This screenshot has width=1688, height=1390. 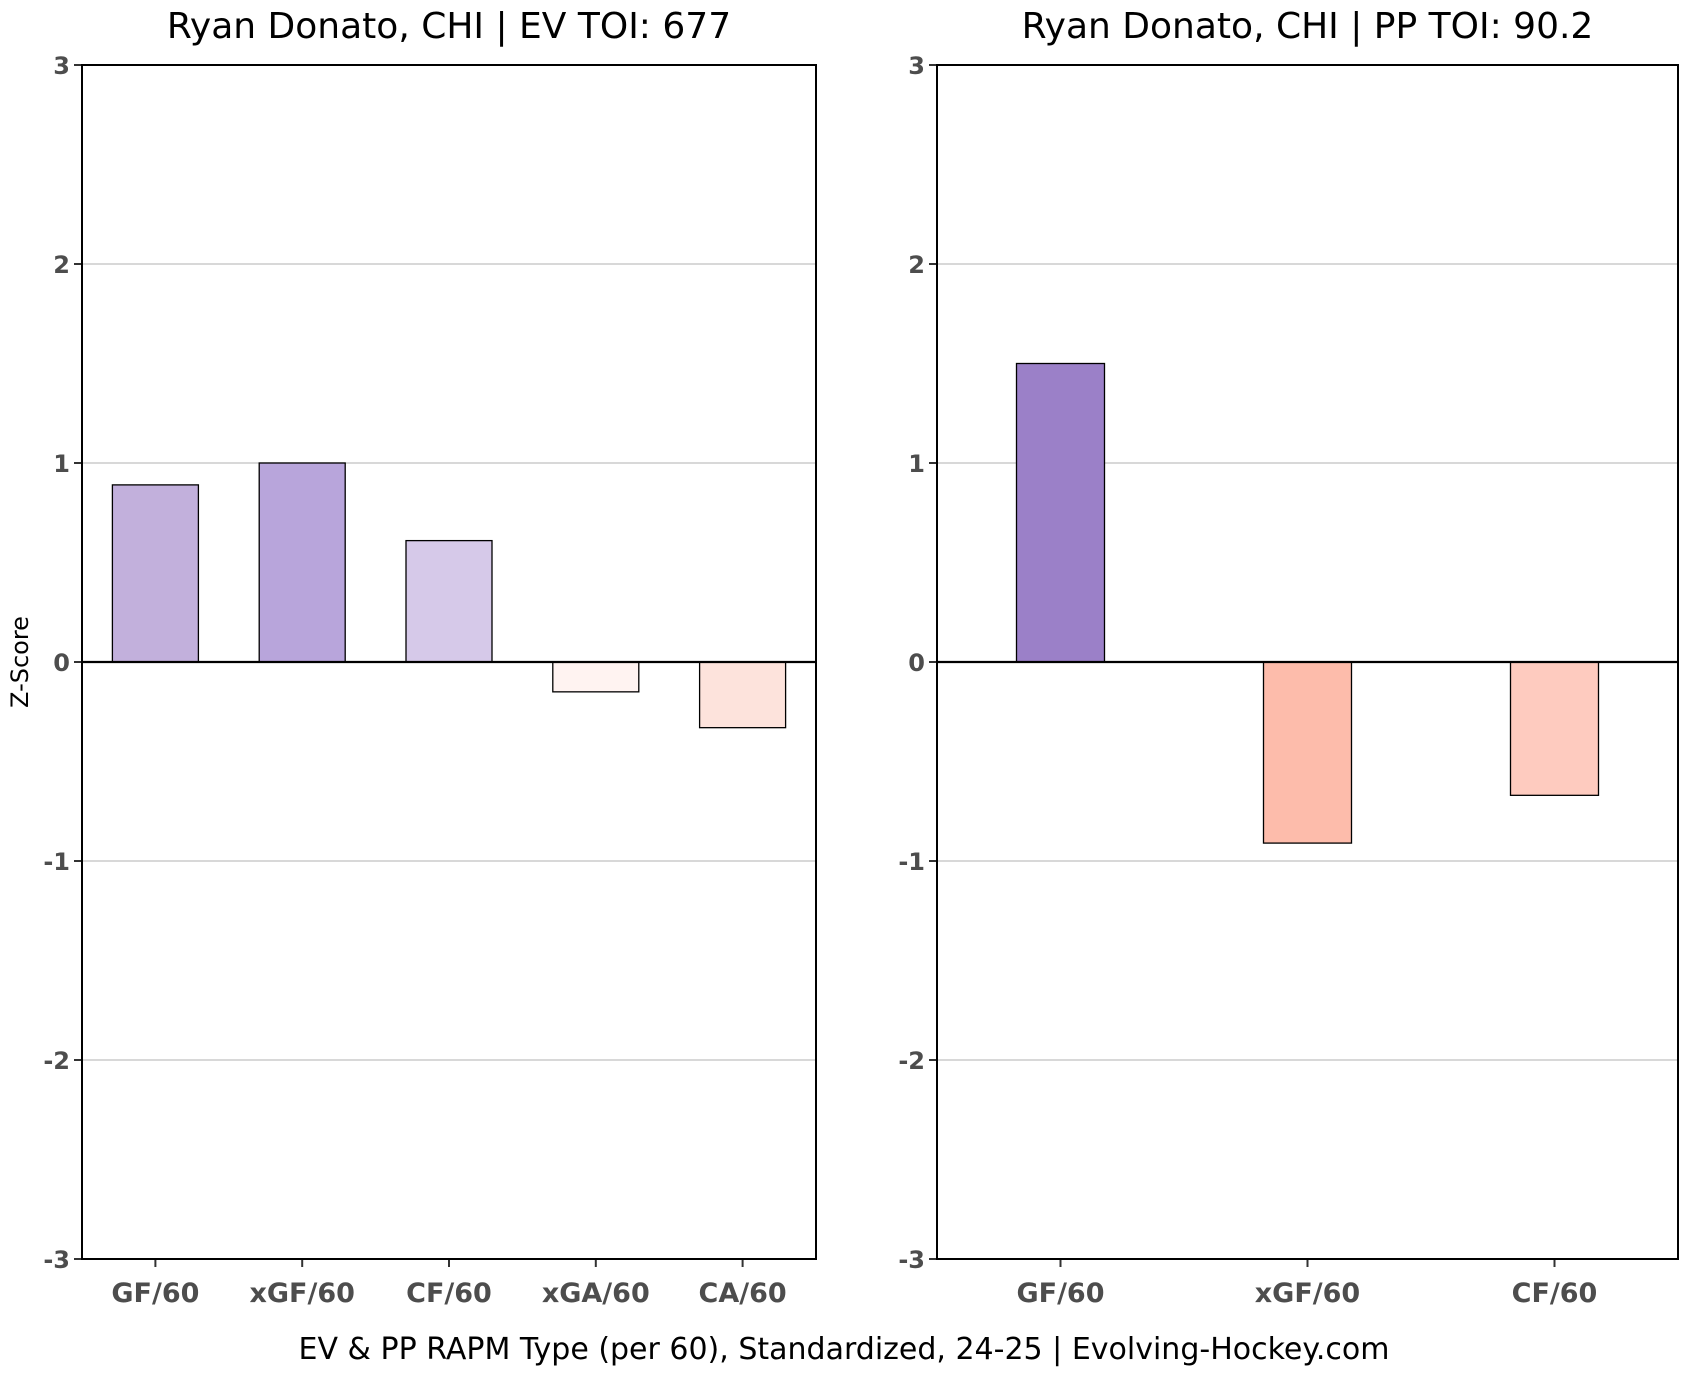 I want to click on ev-y-tick-label: 1, so click(x=61, y=464).